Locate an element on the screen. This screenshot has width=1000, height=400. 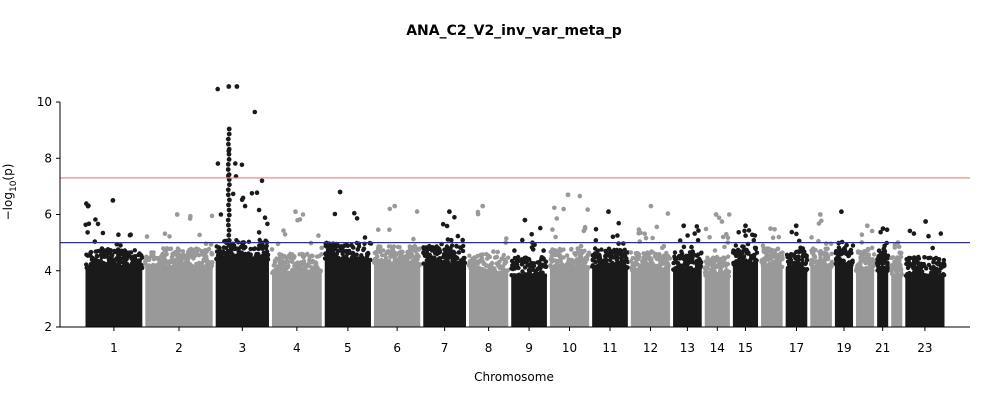
x-tick-label: 15 is located at coordinates (745, 348).